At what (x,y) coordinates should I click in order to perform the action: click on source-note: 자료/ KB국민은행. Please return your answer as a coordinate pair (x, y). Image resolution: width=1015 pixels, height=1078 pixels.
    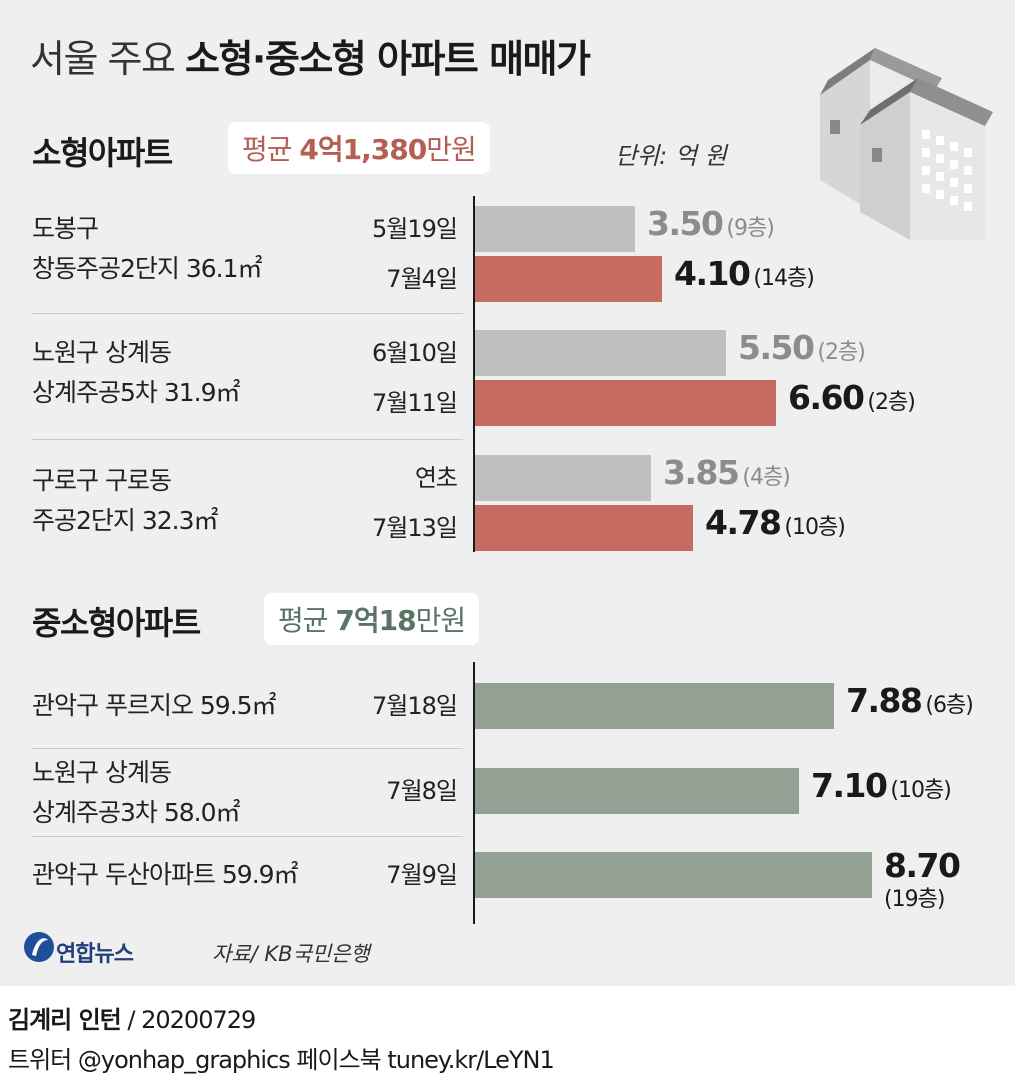
    Looking at the image, I should click on (291, 954).